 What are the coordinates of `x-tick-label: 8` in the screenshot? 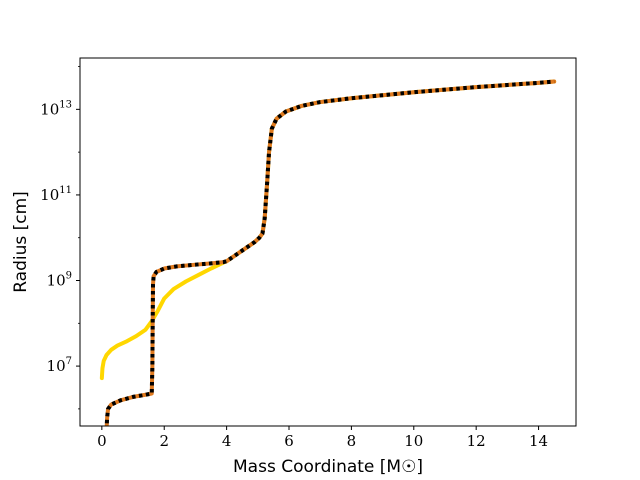 It's located at (352, 441).